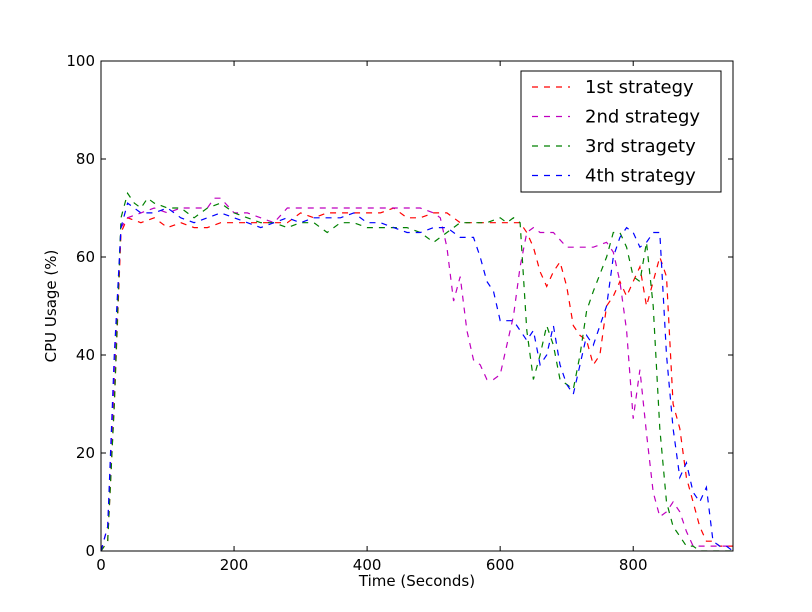 This screenshot has height=612, width=812. I want to click on y-tick-label: 0, so click(90, 551).